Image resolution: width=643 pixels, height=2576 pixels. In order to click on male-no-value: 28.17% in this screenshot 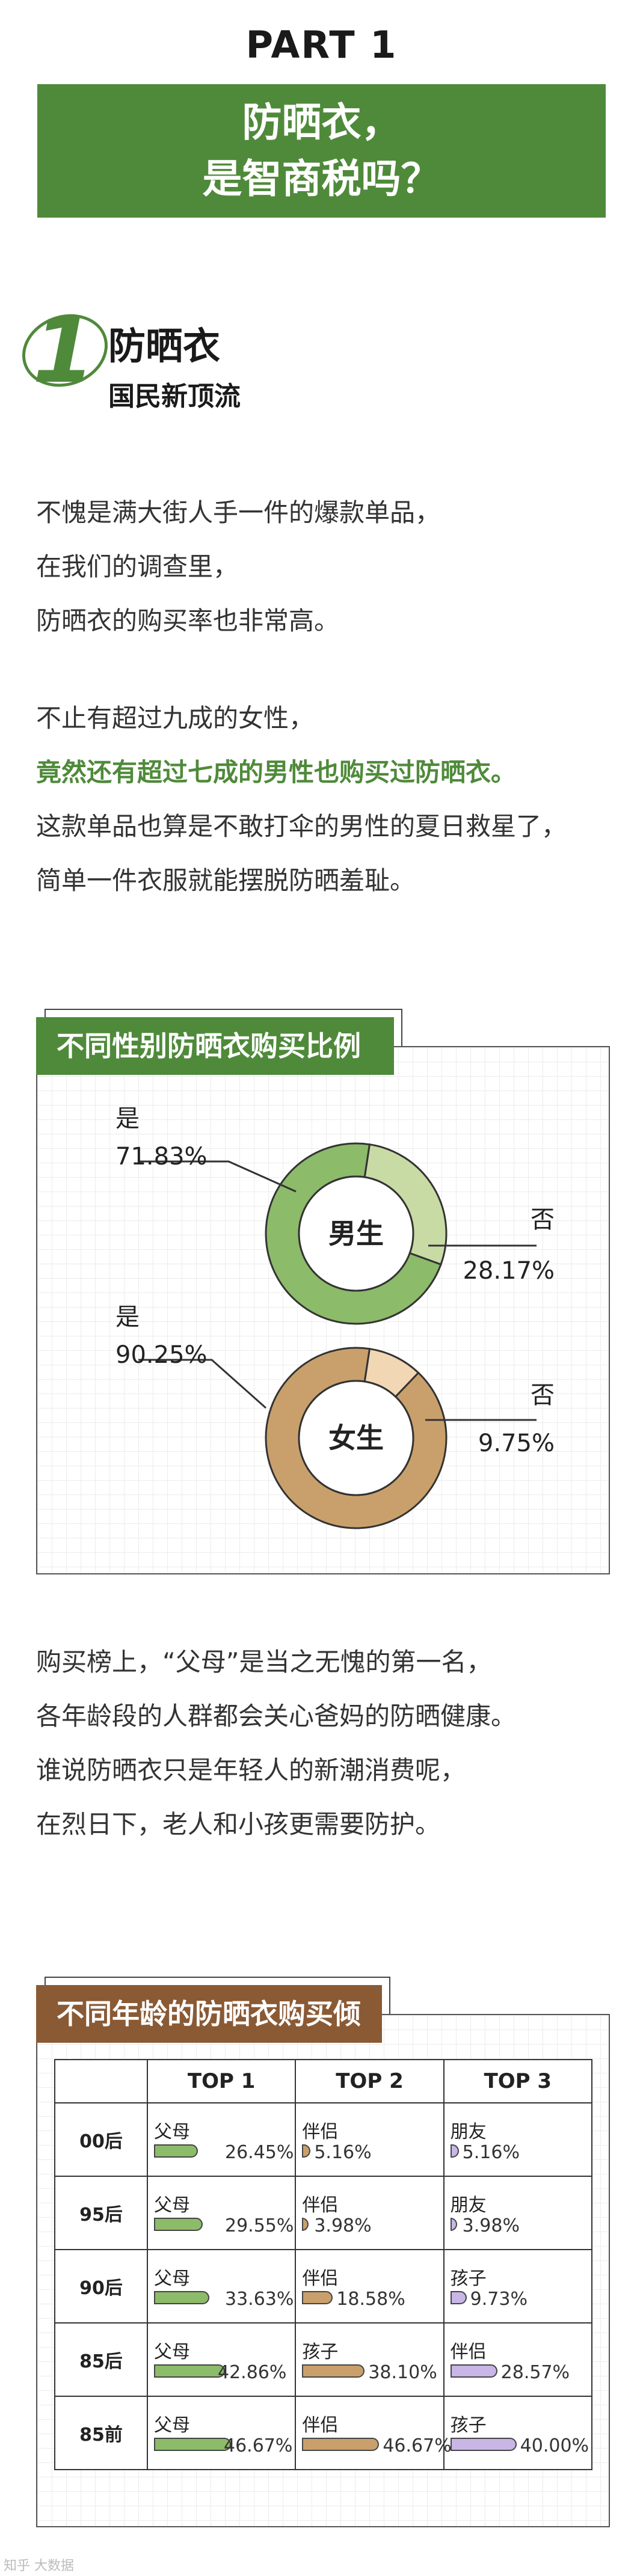, I will do `click(509, 1271)`.